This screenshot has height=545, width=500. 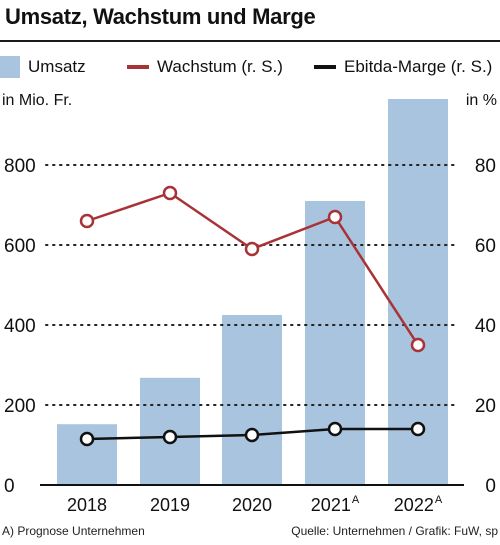 I want to click on x-tick-label-2019: 2019, so click(x=170, y=505).